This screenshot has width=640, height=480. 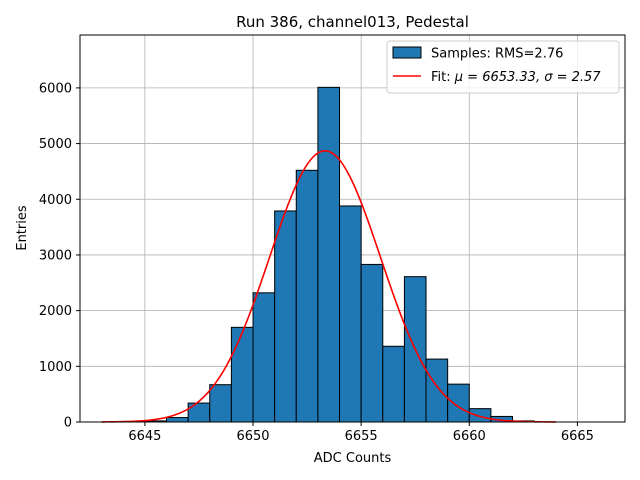 What do you see at coordinates (252, 436) in the screenshot?
I see `x-tick-label: 6650` at bounding box center [252, 436].